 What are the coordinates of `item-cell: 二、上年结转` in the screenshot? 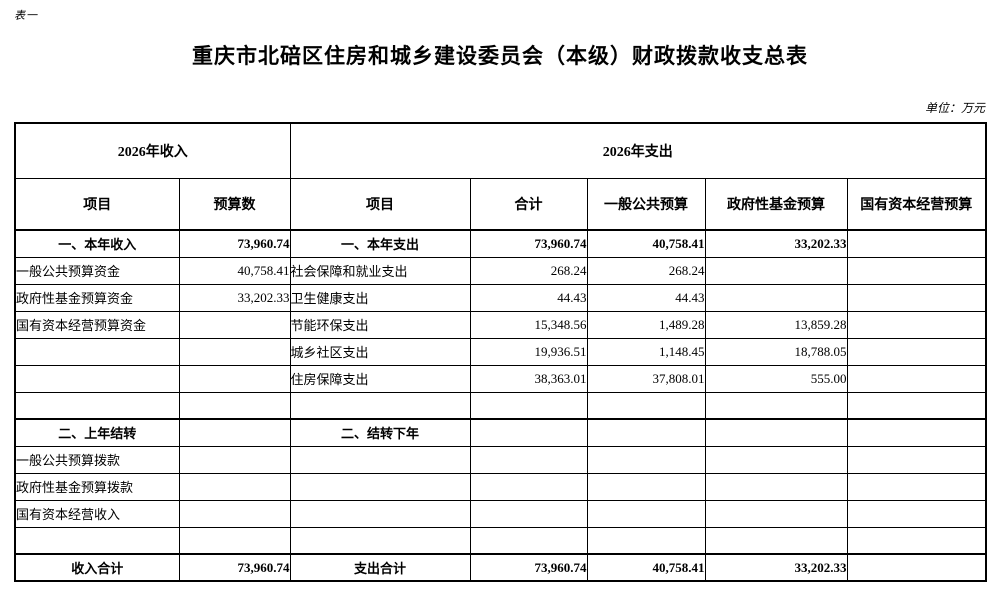 It's located at (97, 432).